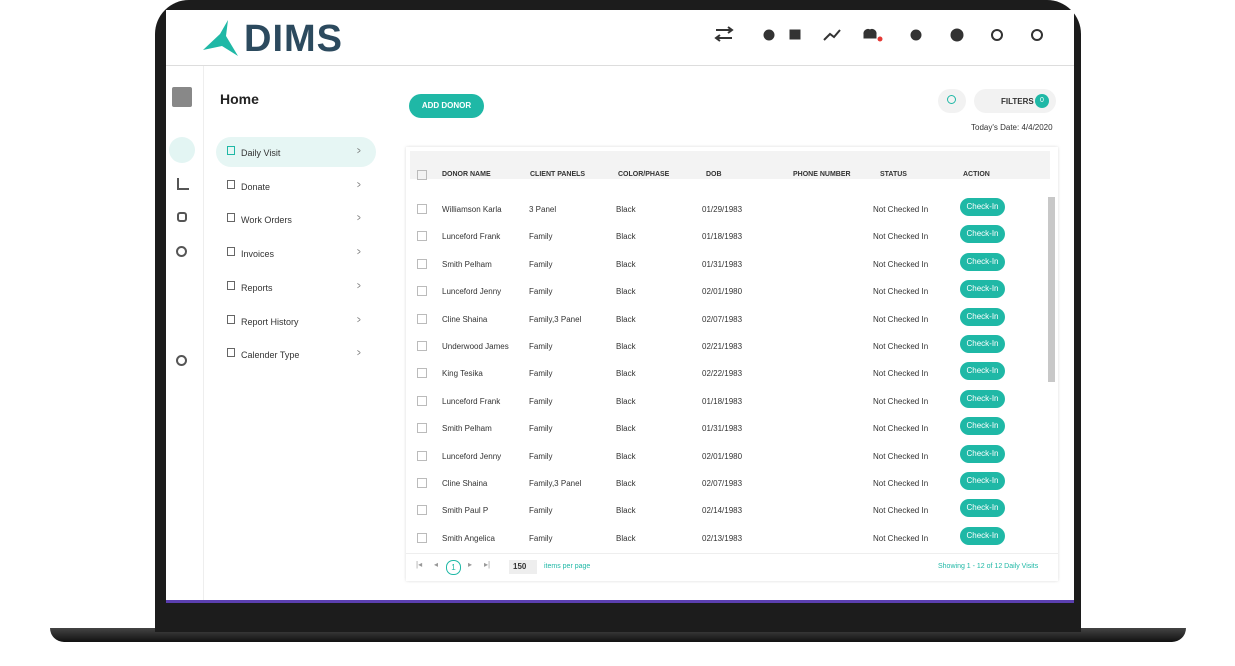 The image size is (1235, 666). I want to click on add-donor-button: ADD DONOR, so click(446, 106).